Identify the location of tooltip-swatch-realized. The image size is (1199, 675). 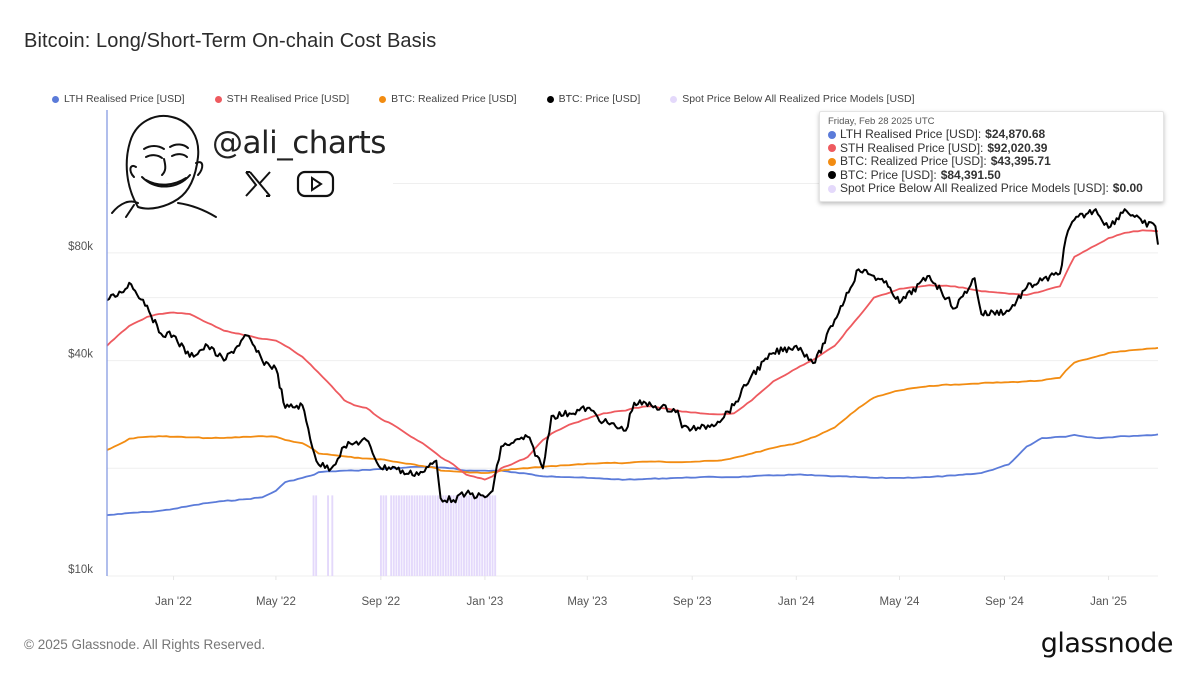
(832, 161).